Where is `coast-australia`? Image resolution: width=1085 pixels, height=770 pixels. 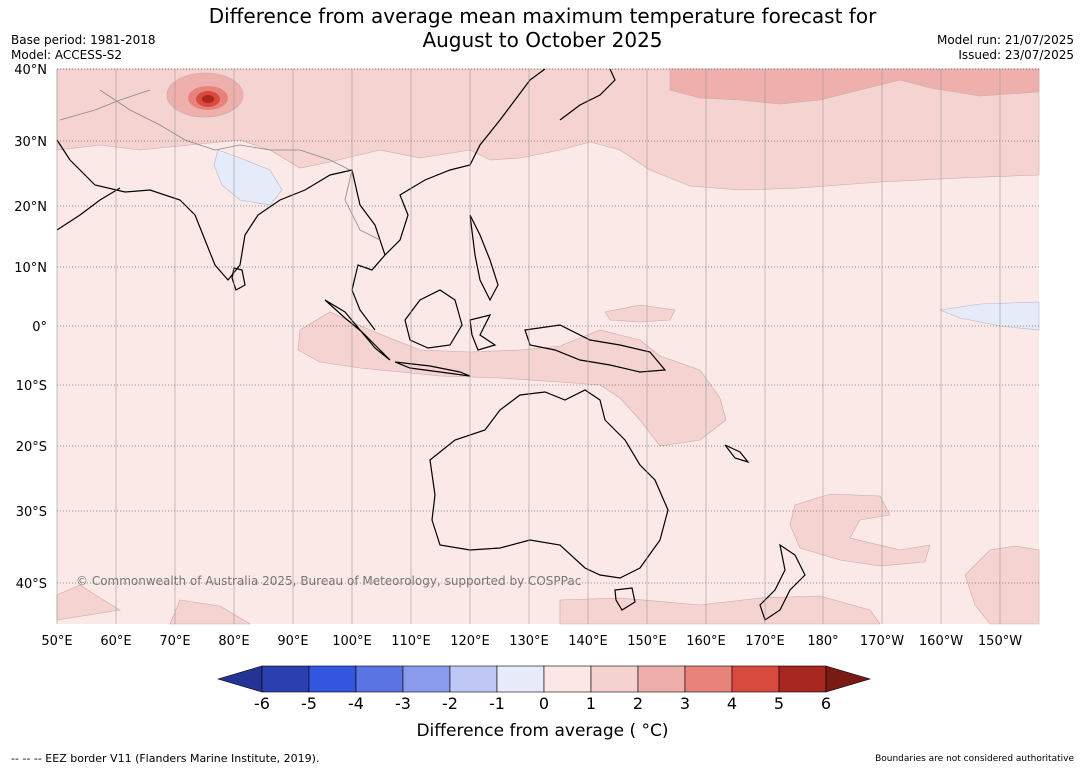
coast-australia is located at coordinates (549, 484).